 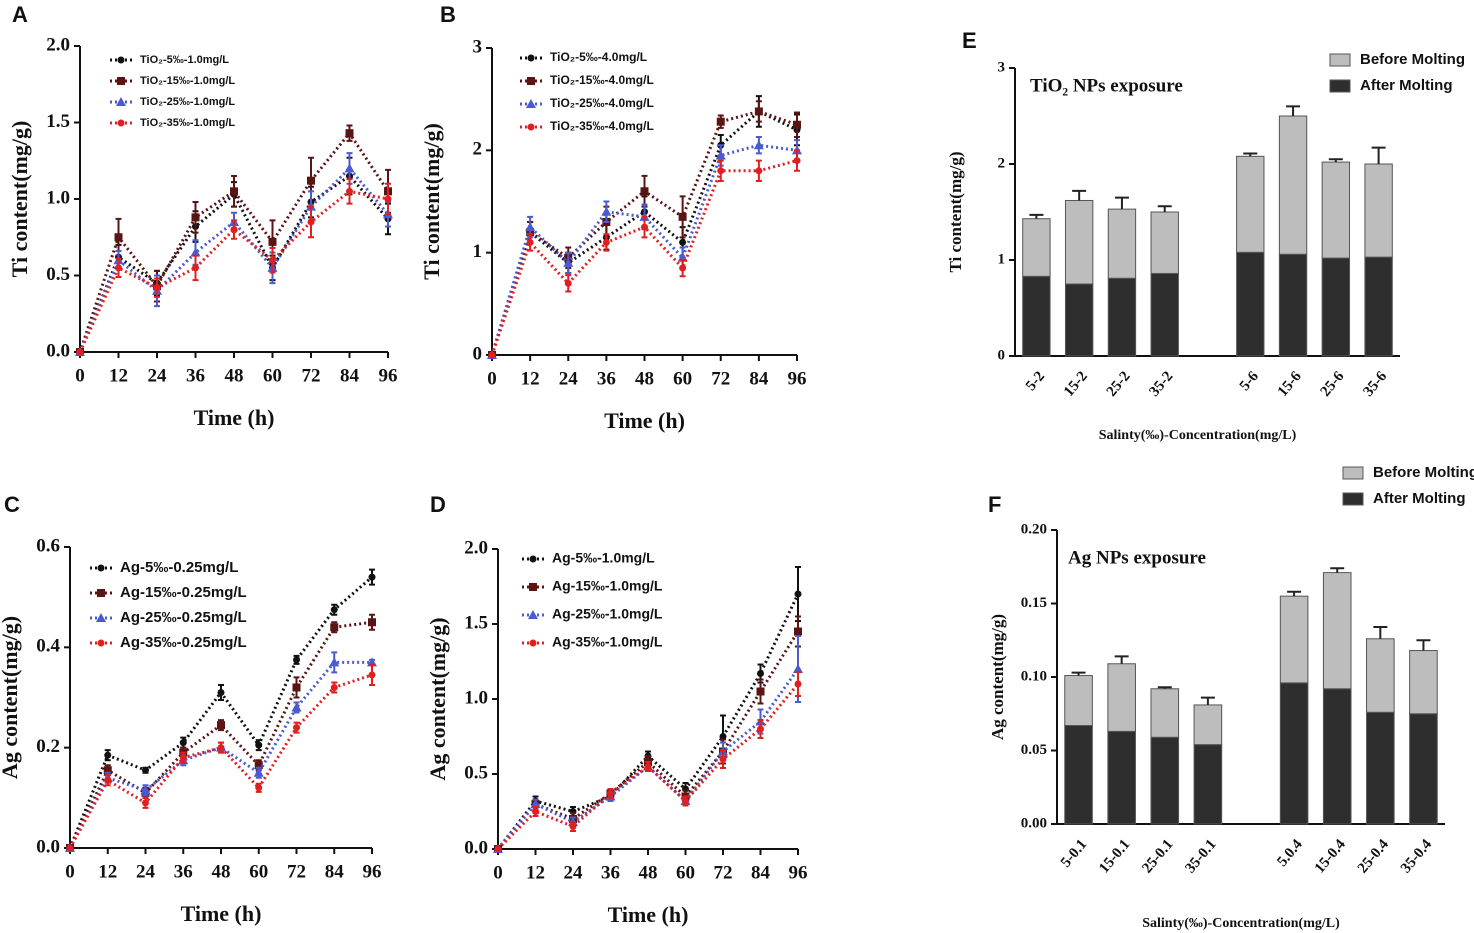 I want to click on x-tick-label: 35-0.4, so click(x=1416, y=856).